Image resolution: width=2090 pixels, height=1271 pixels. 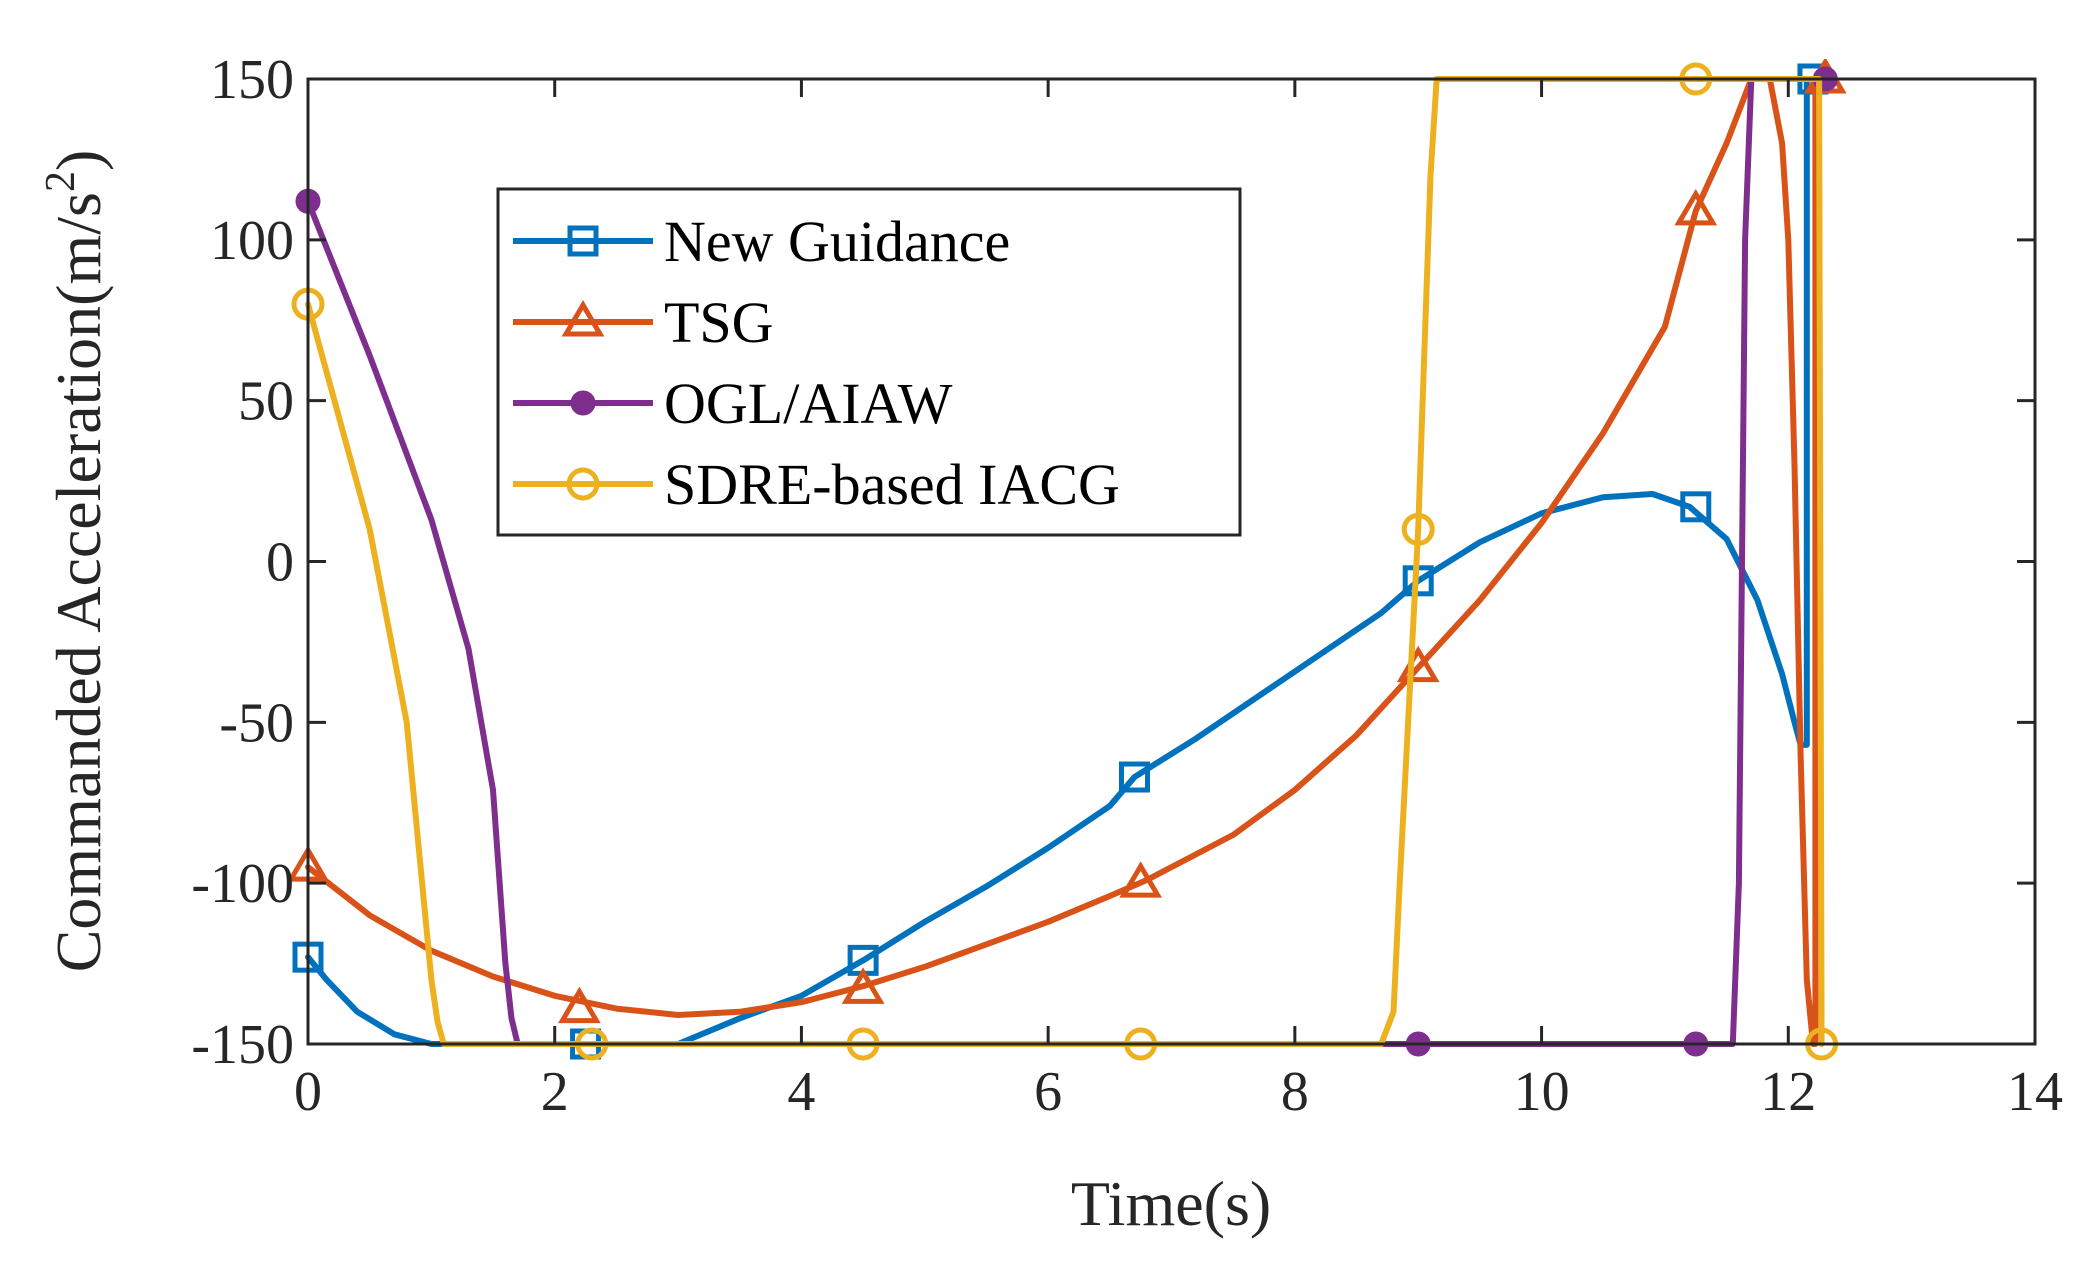 I want to click on legend-label-sdre-based-iacg: SDRE-based IACG, so click(x=892, y=484).